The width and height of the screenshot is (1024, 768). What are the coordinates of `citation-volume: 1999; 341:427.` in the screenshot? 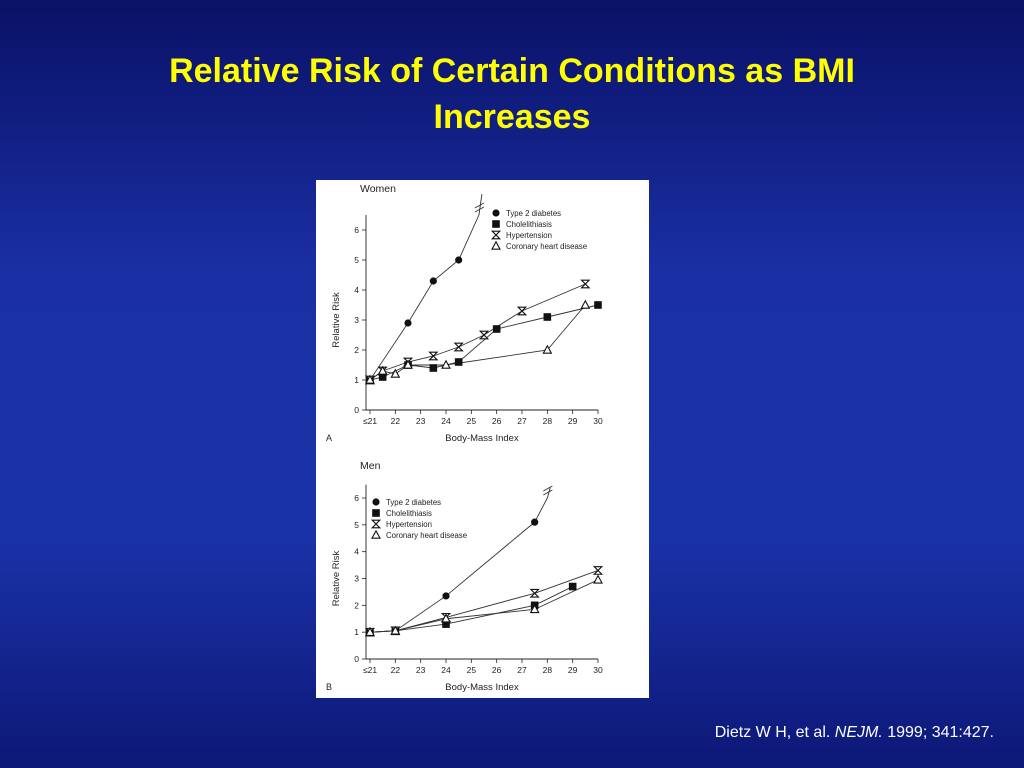 It's located at (938, 732).